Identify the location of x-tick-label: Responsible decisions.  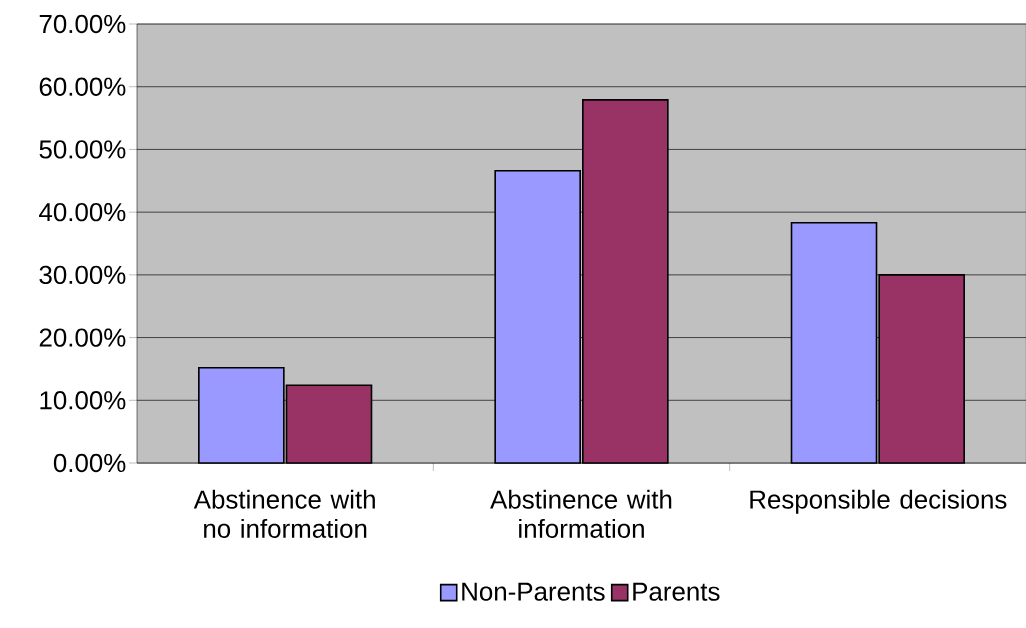
(878, 501).